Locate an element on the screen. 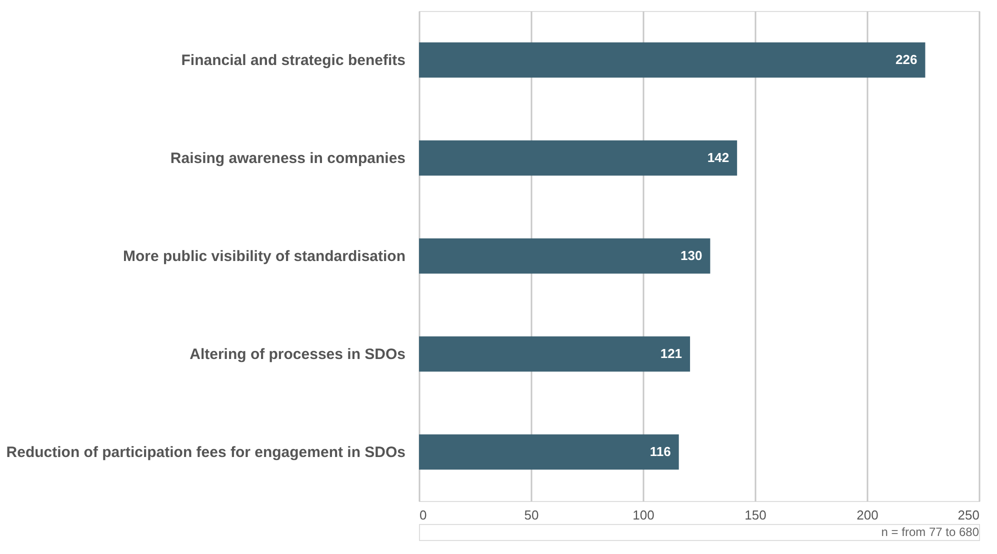 The width and height of the screenshot is (997, 554). y-tick-label: Raising awareness in companies is located at coordinates (288, 158).